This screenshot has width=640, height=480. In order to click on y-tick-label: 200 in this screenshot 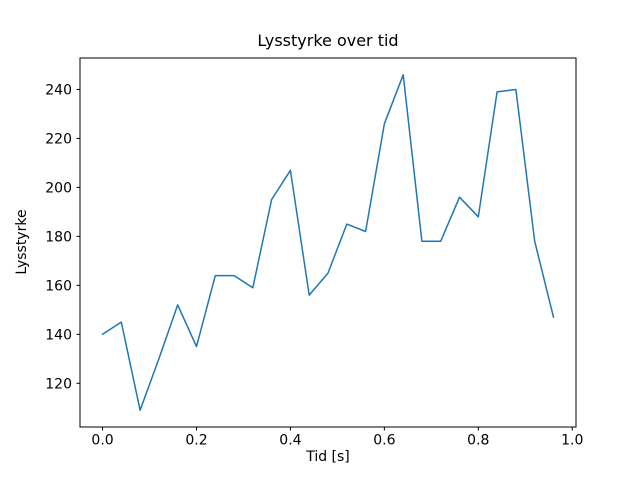, I will do `click(58, 188)`.